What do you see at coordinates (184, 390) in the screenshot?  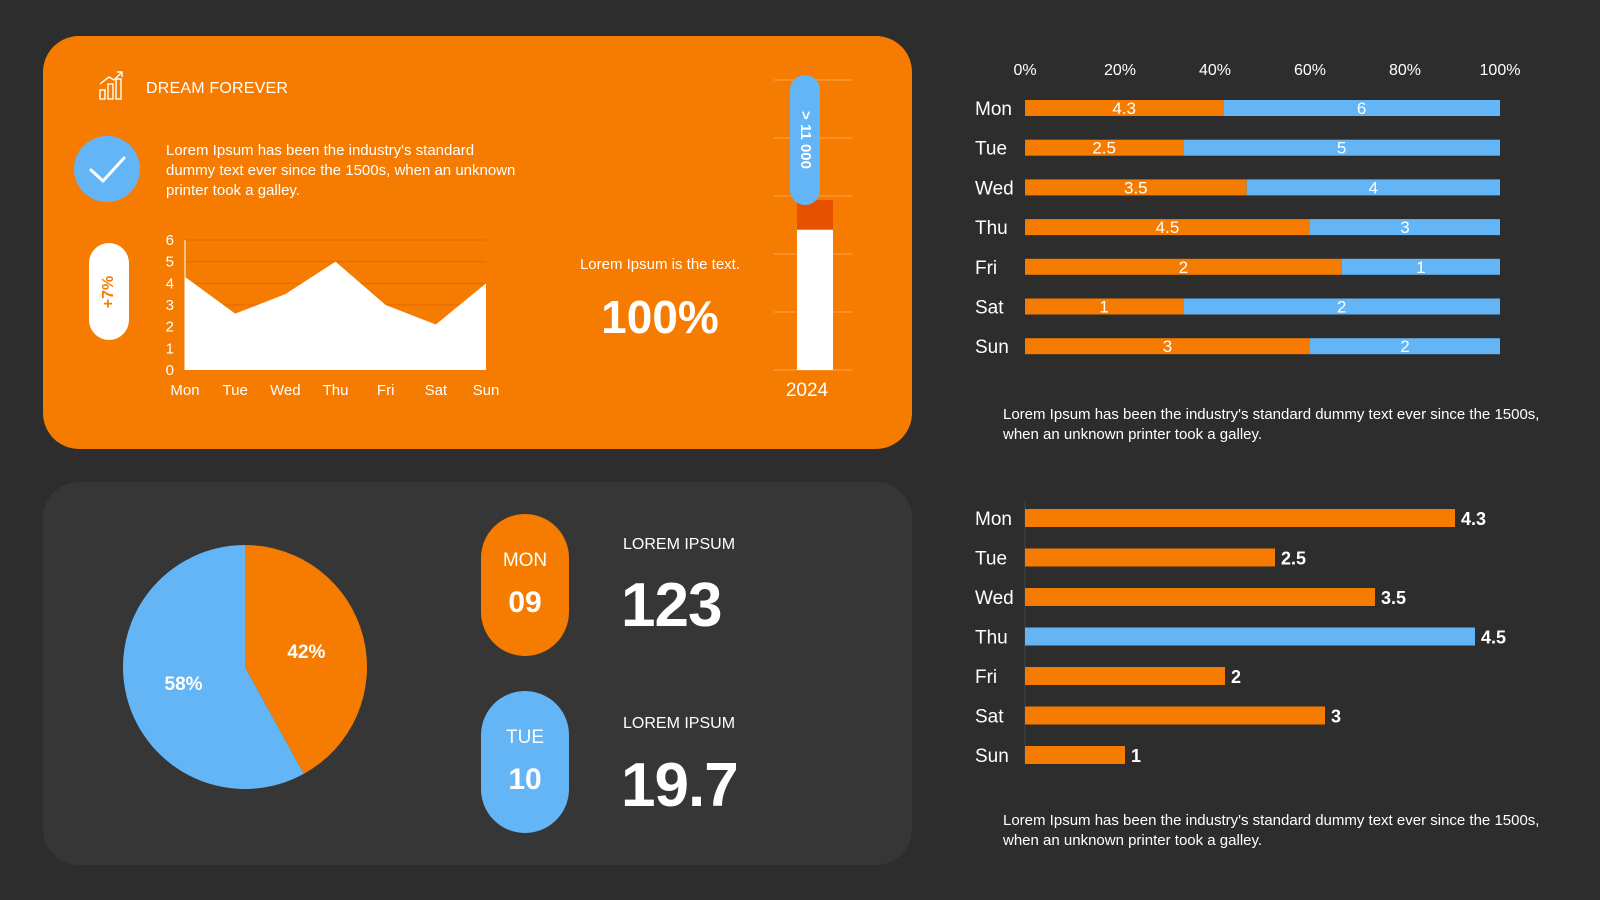 I see `area-xtick-label: Mon` at bounding box center [184, 390].